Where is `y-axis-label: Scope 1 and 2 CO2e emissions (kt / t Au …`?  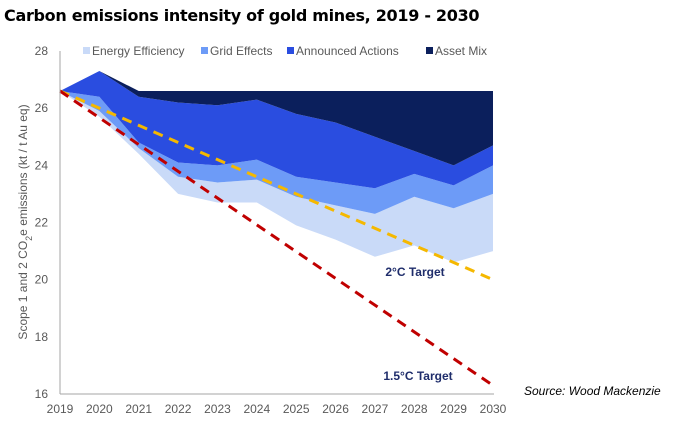
y-axis-label: Scope 1 and 2 CO2e emissions (kt / t Au … is located at coordinates (25, 221).